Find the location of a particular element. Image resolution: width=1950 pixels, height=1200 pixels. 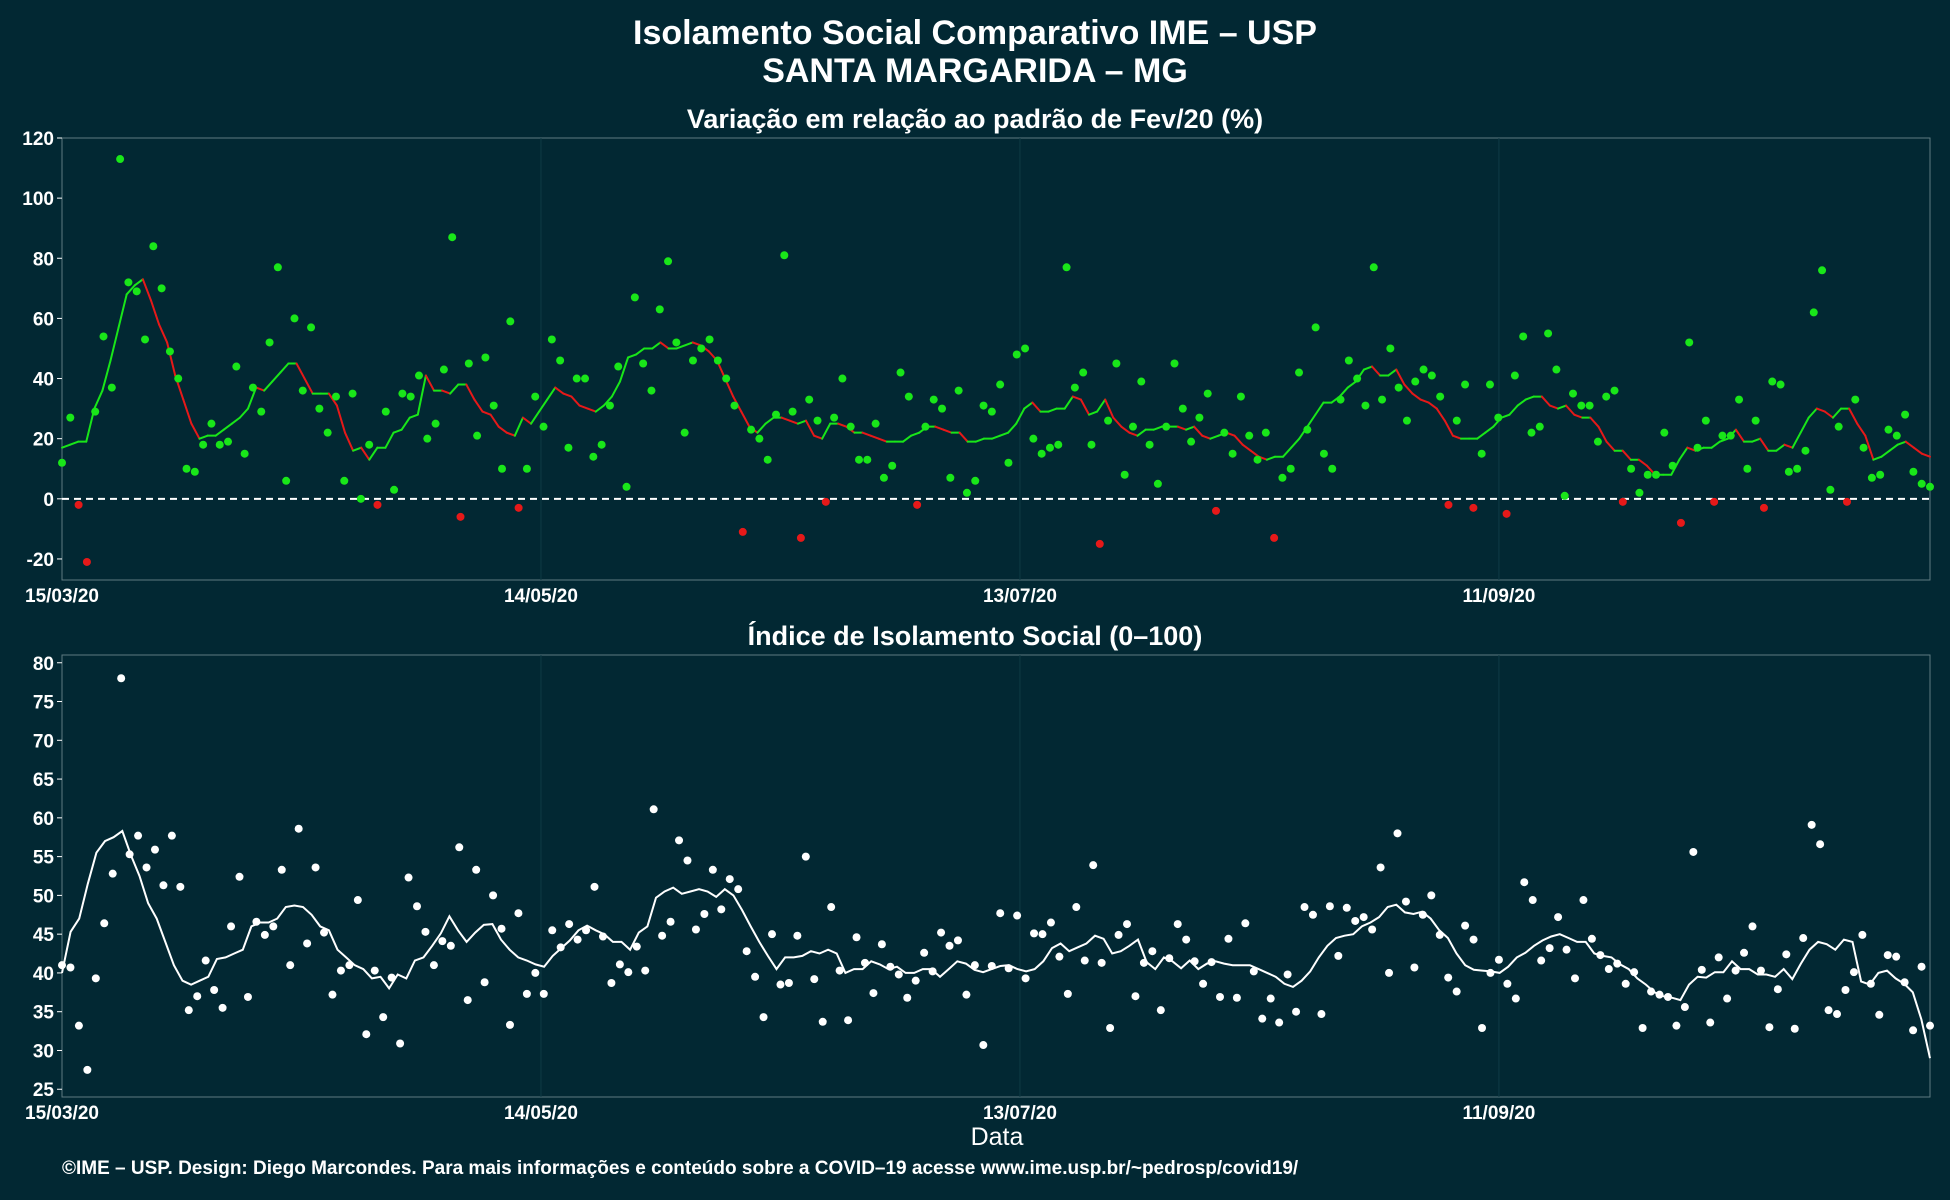

x-tick-label: 14/05/20 is located at coordinates (541, 596).